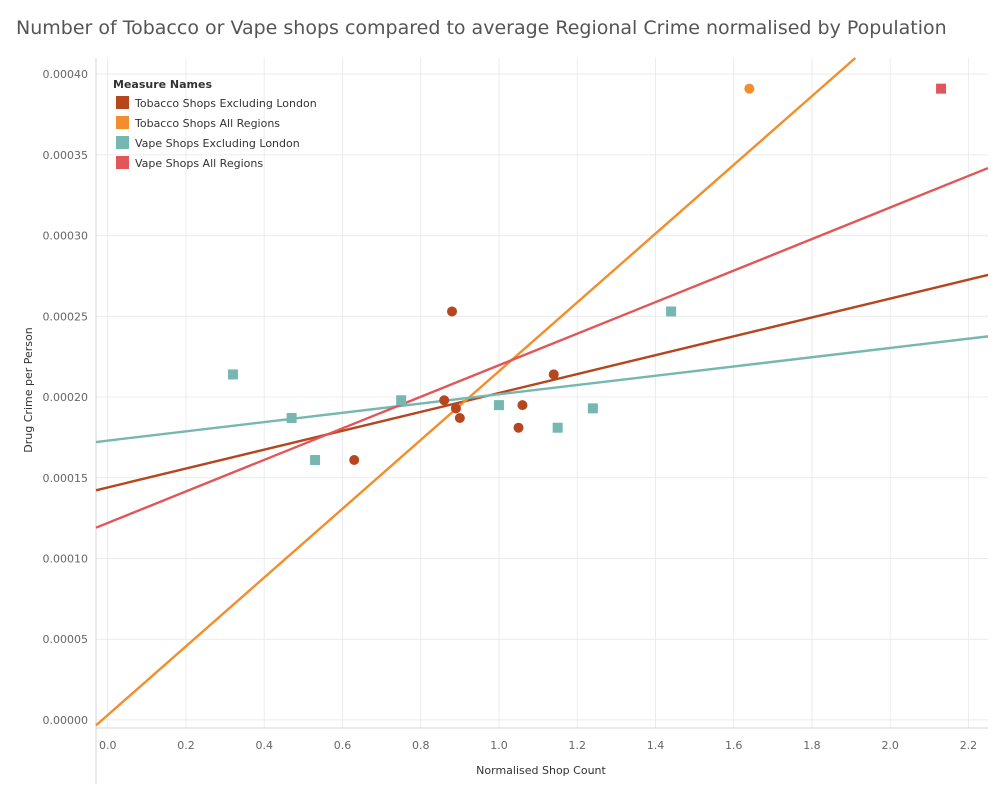 The image size is (996, 797). Describe the element at coordinates (186, 745) in the screenshot. I see `x-tick-label: 0.2` at that location.